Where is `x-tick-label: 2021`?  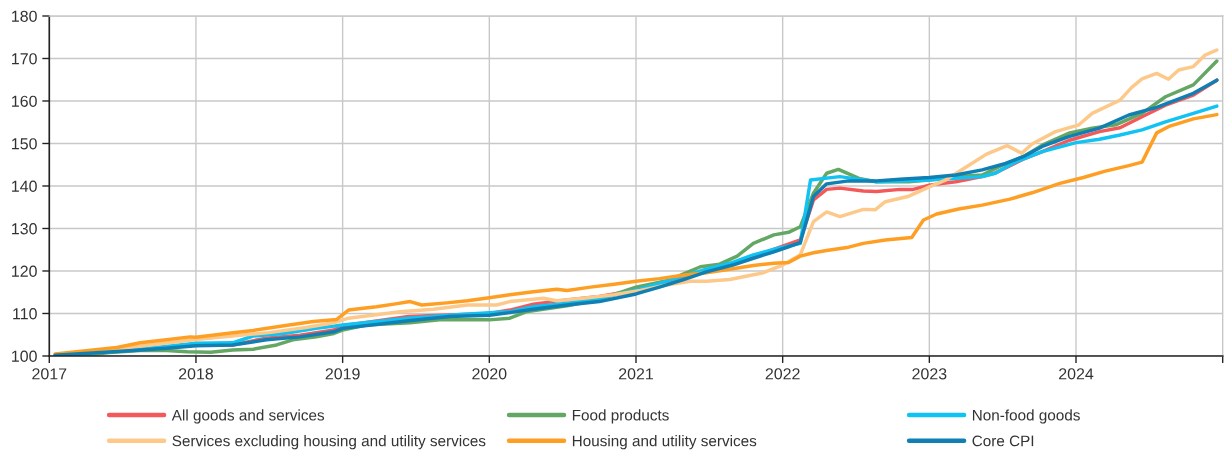 x-tick-label: 2021 is located at coordinates (636, 374).